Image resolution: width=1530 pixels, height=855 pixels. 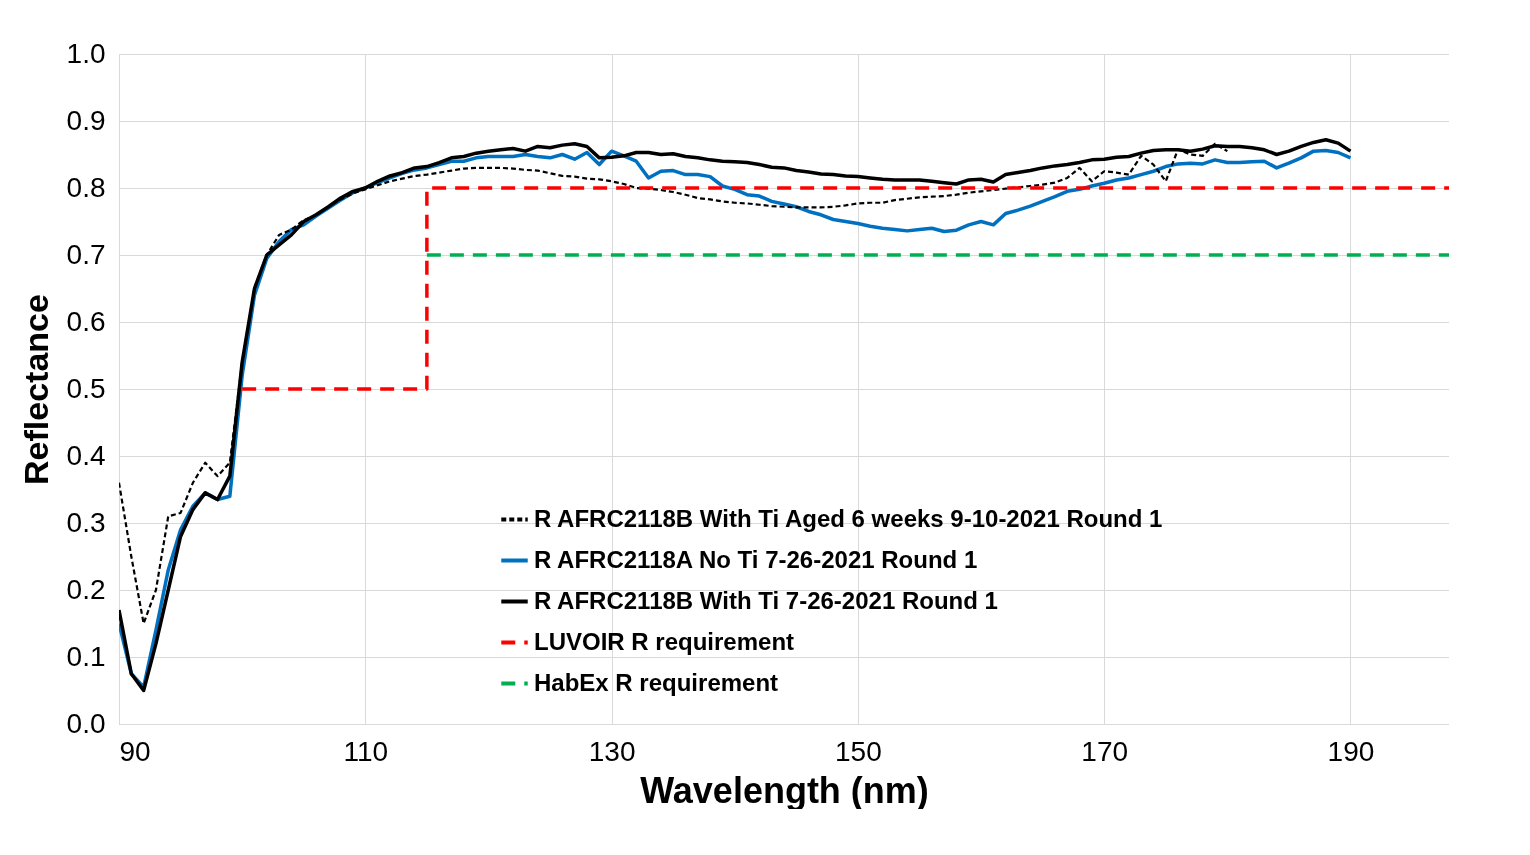 I want to click on x-tick-label: 150, so click(x=858, y=751).